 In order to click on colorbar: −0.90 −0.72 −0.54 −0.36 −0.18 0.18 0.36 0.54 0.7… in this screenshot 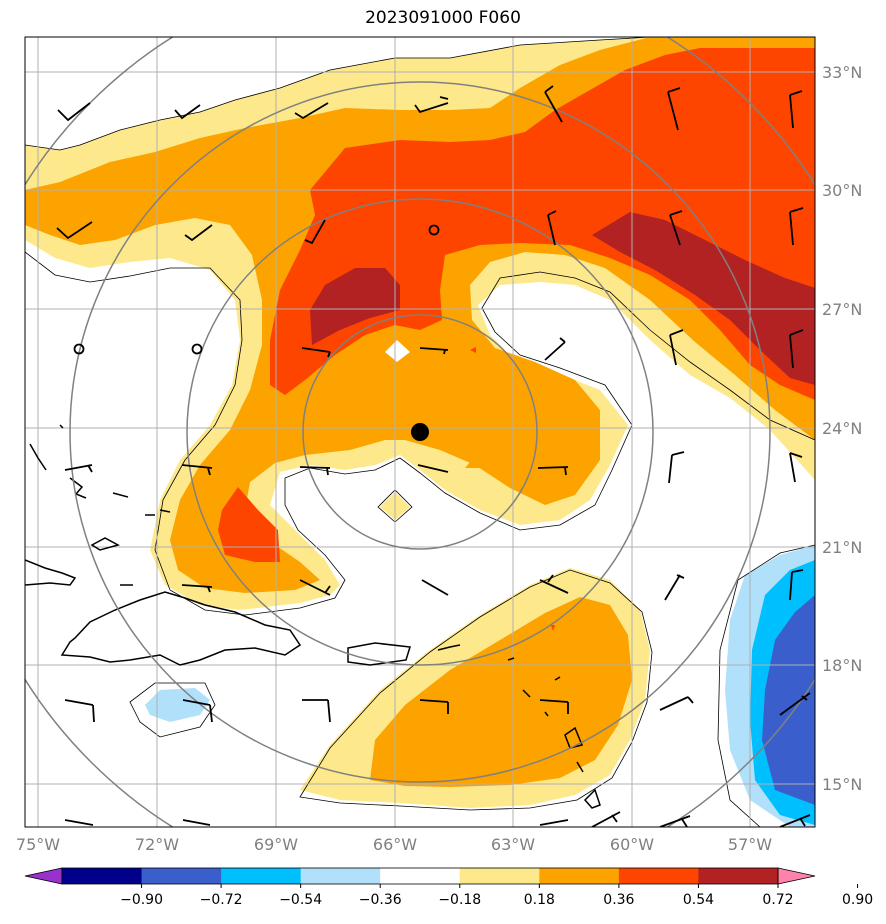, I will do `click(448, 887)`.